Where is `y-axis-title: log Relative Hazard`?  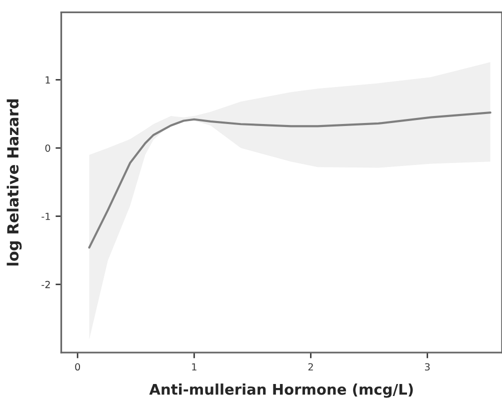 y-axis-title: log Relative Hazard is located at coordinates (14, 182).